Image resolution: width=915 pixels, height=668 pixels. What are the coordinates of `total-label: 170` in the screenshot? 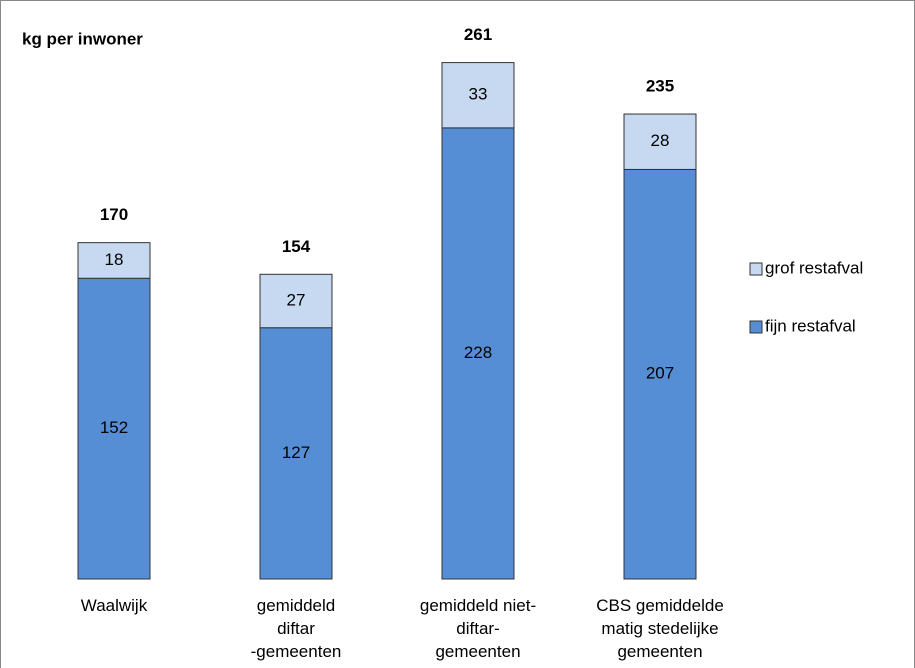 It's located at (114, 214).